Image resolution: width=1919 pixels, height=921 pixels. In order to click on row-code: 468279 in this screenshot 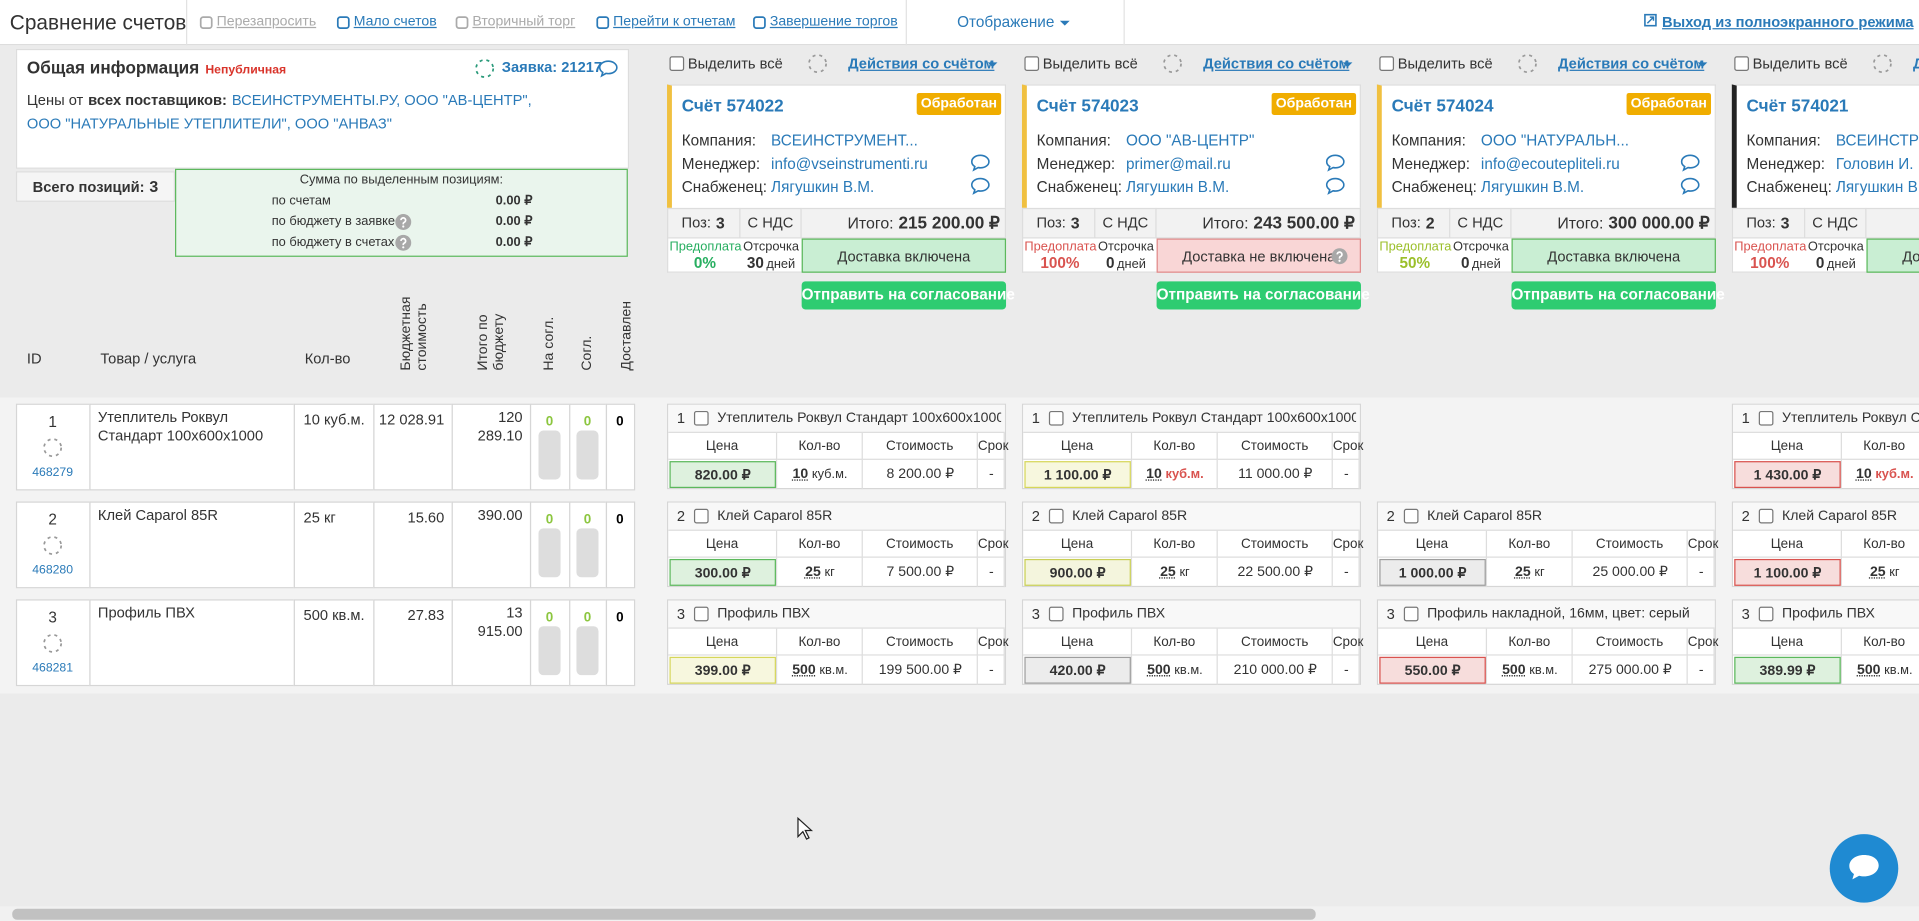, I will do `click(53, 473)`.